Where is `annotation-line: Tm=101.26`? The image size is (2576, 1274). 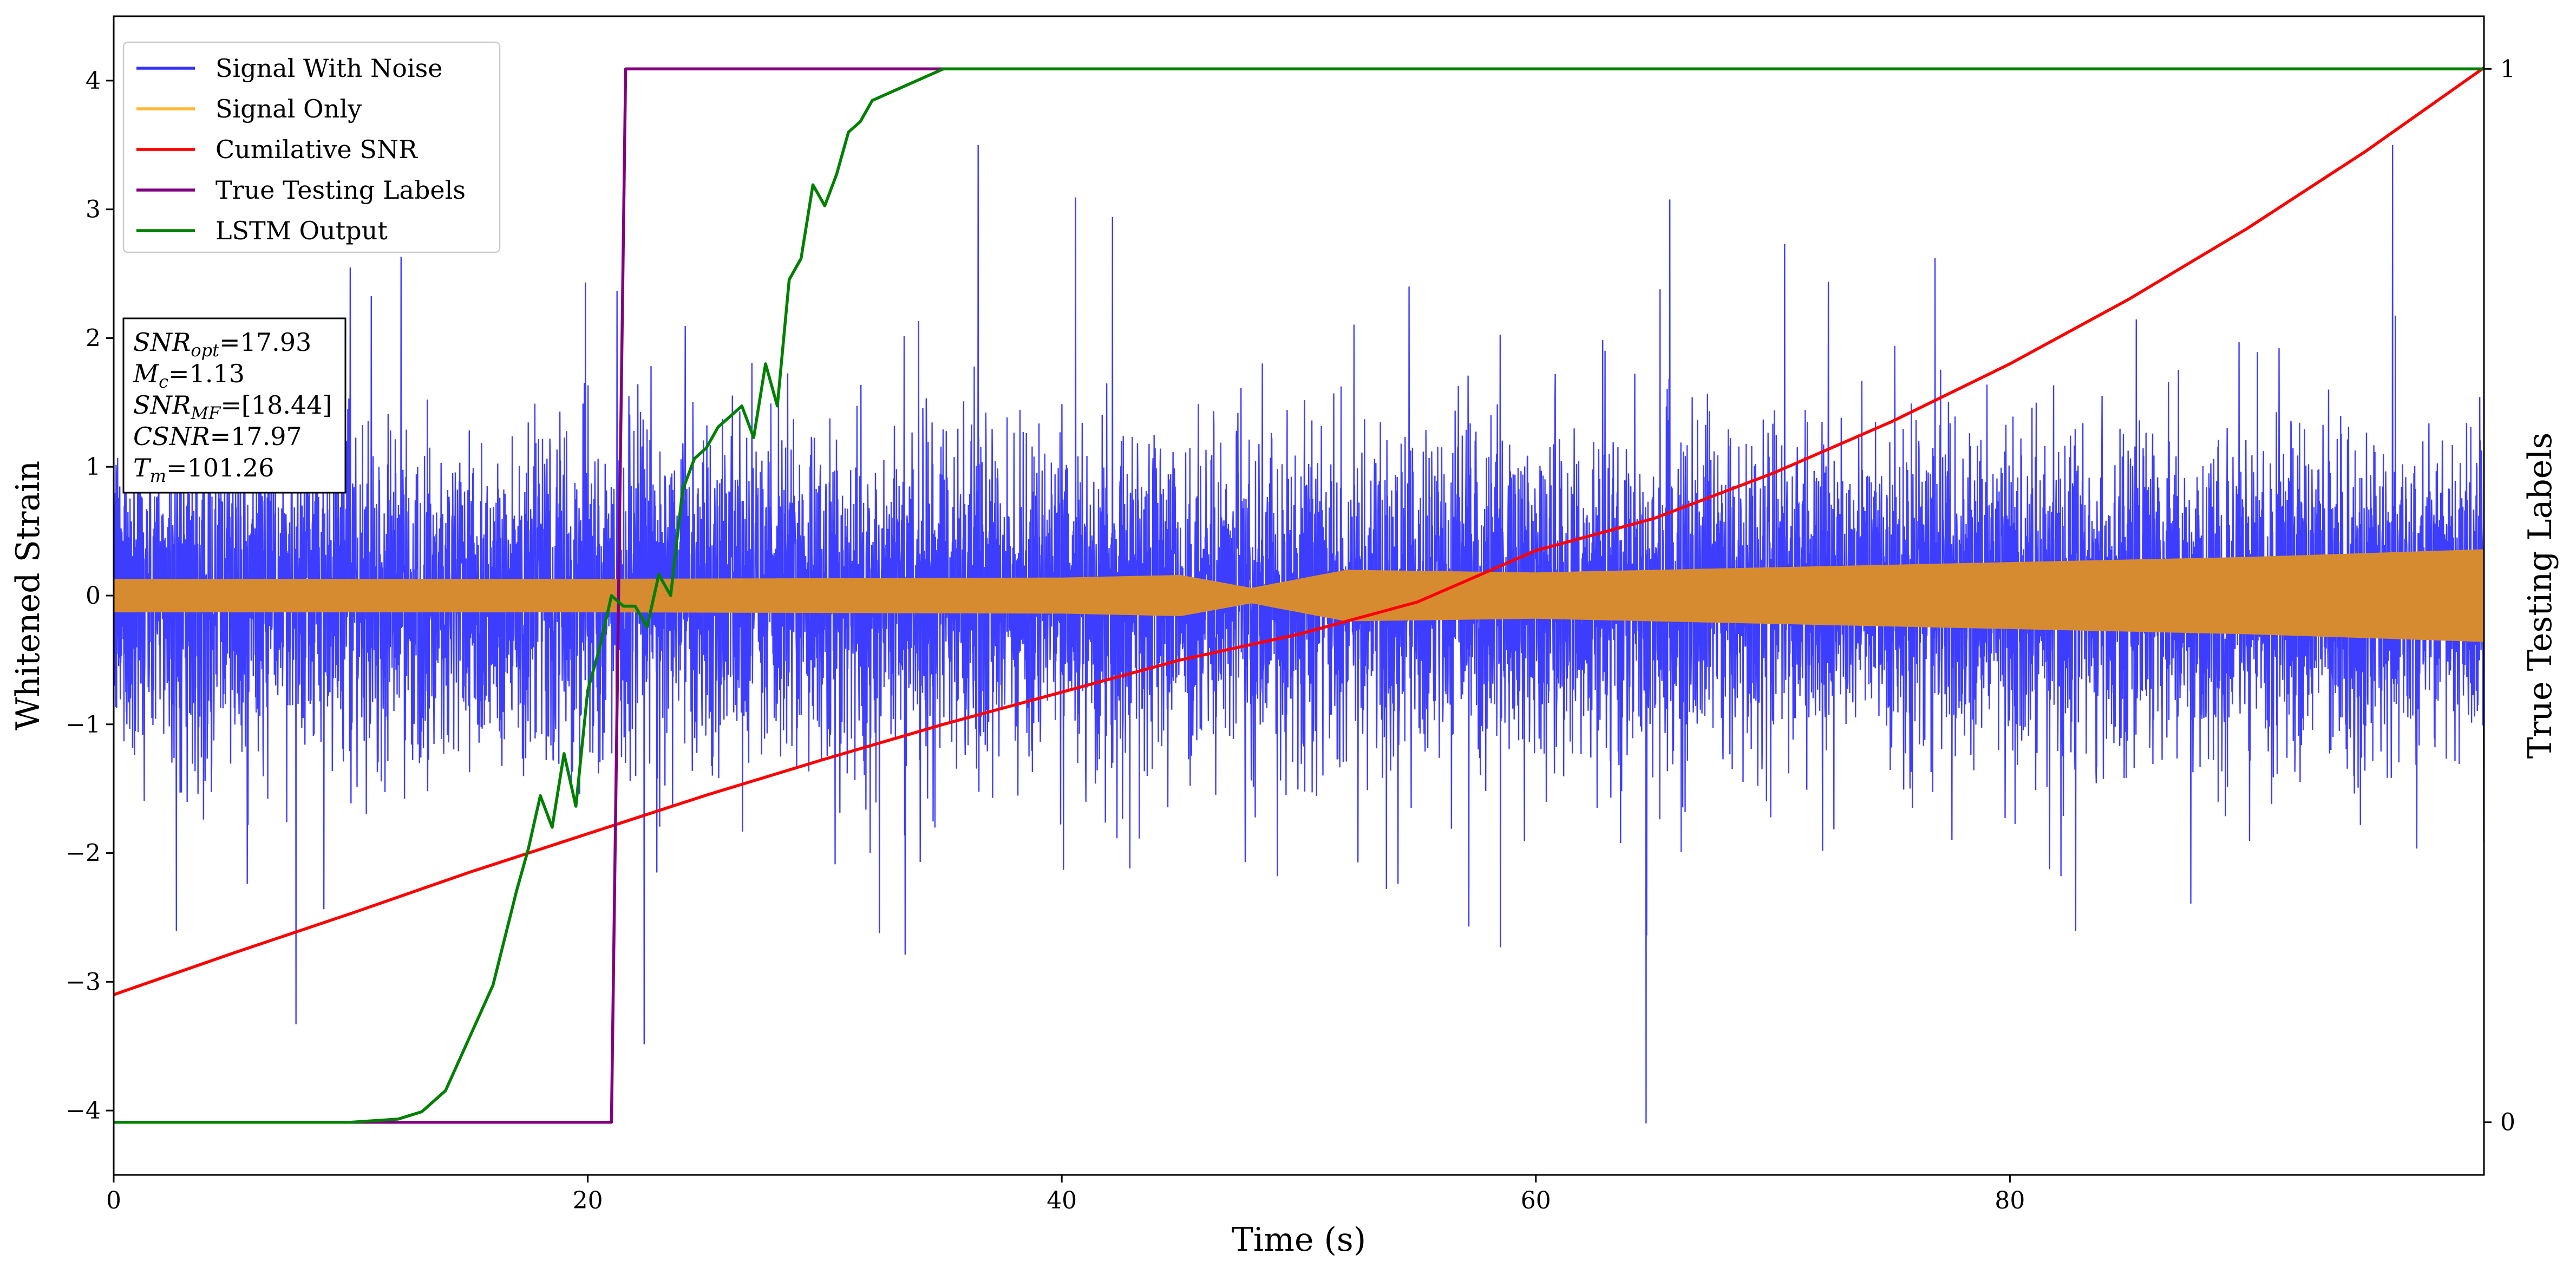
annotation-line: Tm=101.26 is located at coordinates (203, 469).